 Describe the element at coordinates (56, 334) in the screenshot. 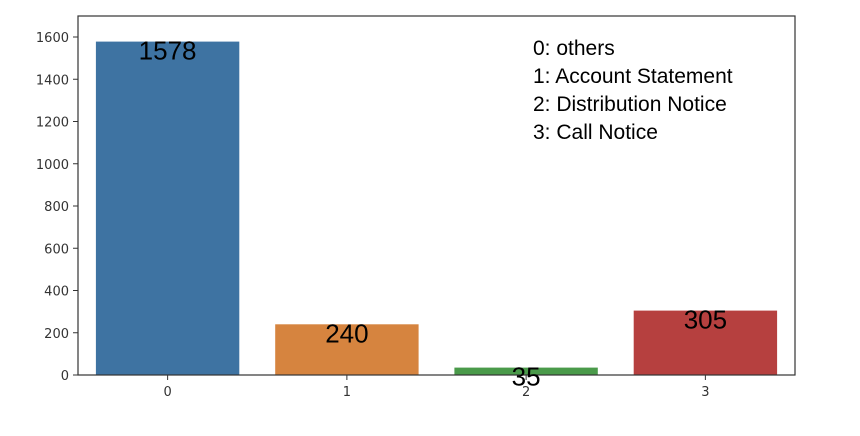

I see `y-tick-label-200: 200` at that location.